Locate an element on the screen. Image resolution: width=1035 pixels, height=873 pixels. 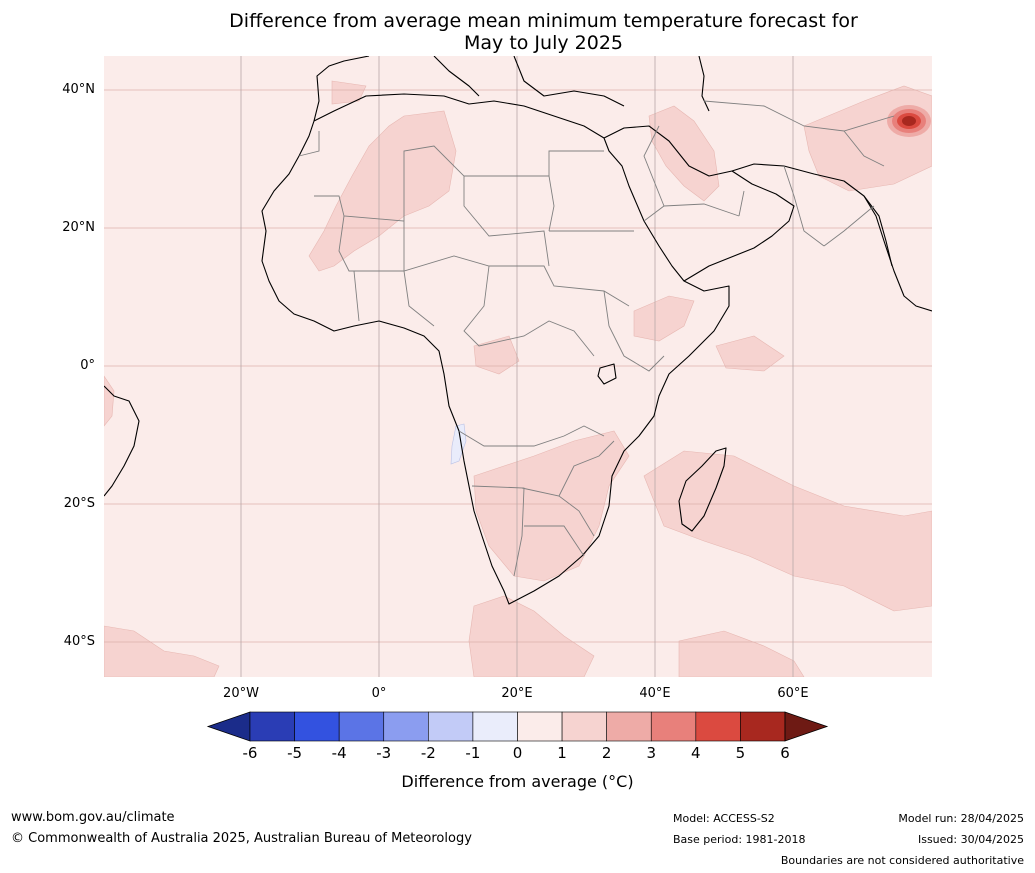
lon-label-20e: 20°E is located at coordinates (517, 693).